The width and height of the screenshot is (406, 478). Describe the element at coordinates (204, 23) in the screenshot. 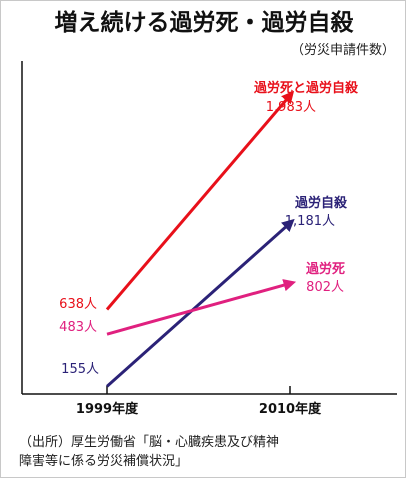

I see `chart-title: 増え続ける過労死・過労自殺` at that location.